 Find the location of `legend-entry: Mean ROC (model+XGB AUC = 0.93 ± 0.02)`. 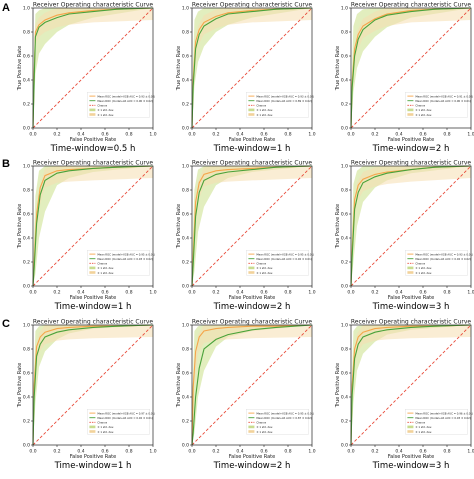

legend-entry: Mean ROC (model+XGB AUC = 0.93 ± 0.02) is located at coordinates (126, 96).